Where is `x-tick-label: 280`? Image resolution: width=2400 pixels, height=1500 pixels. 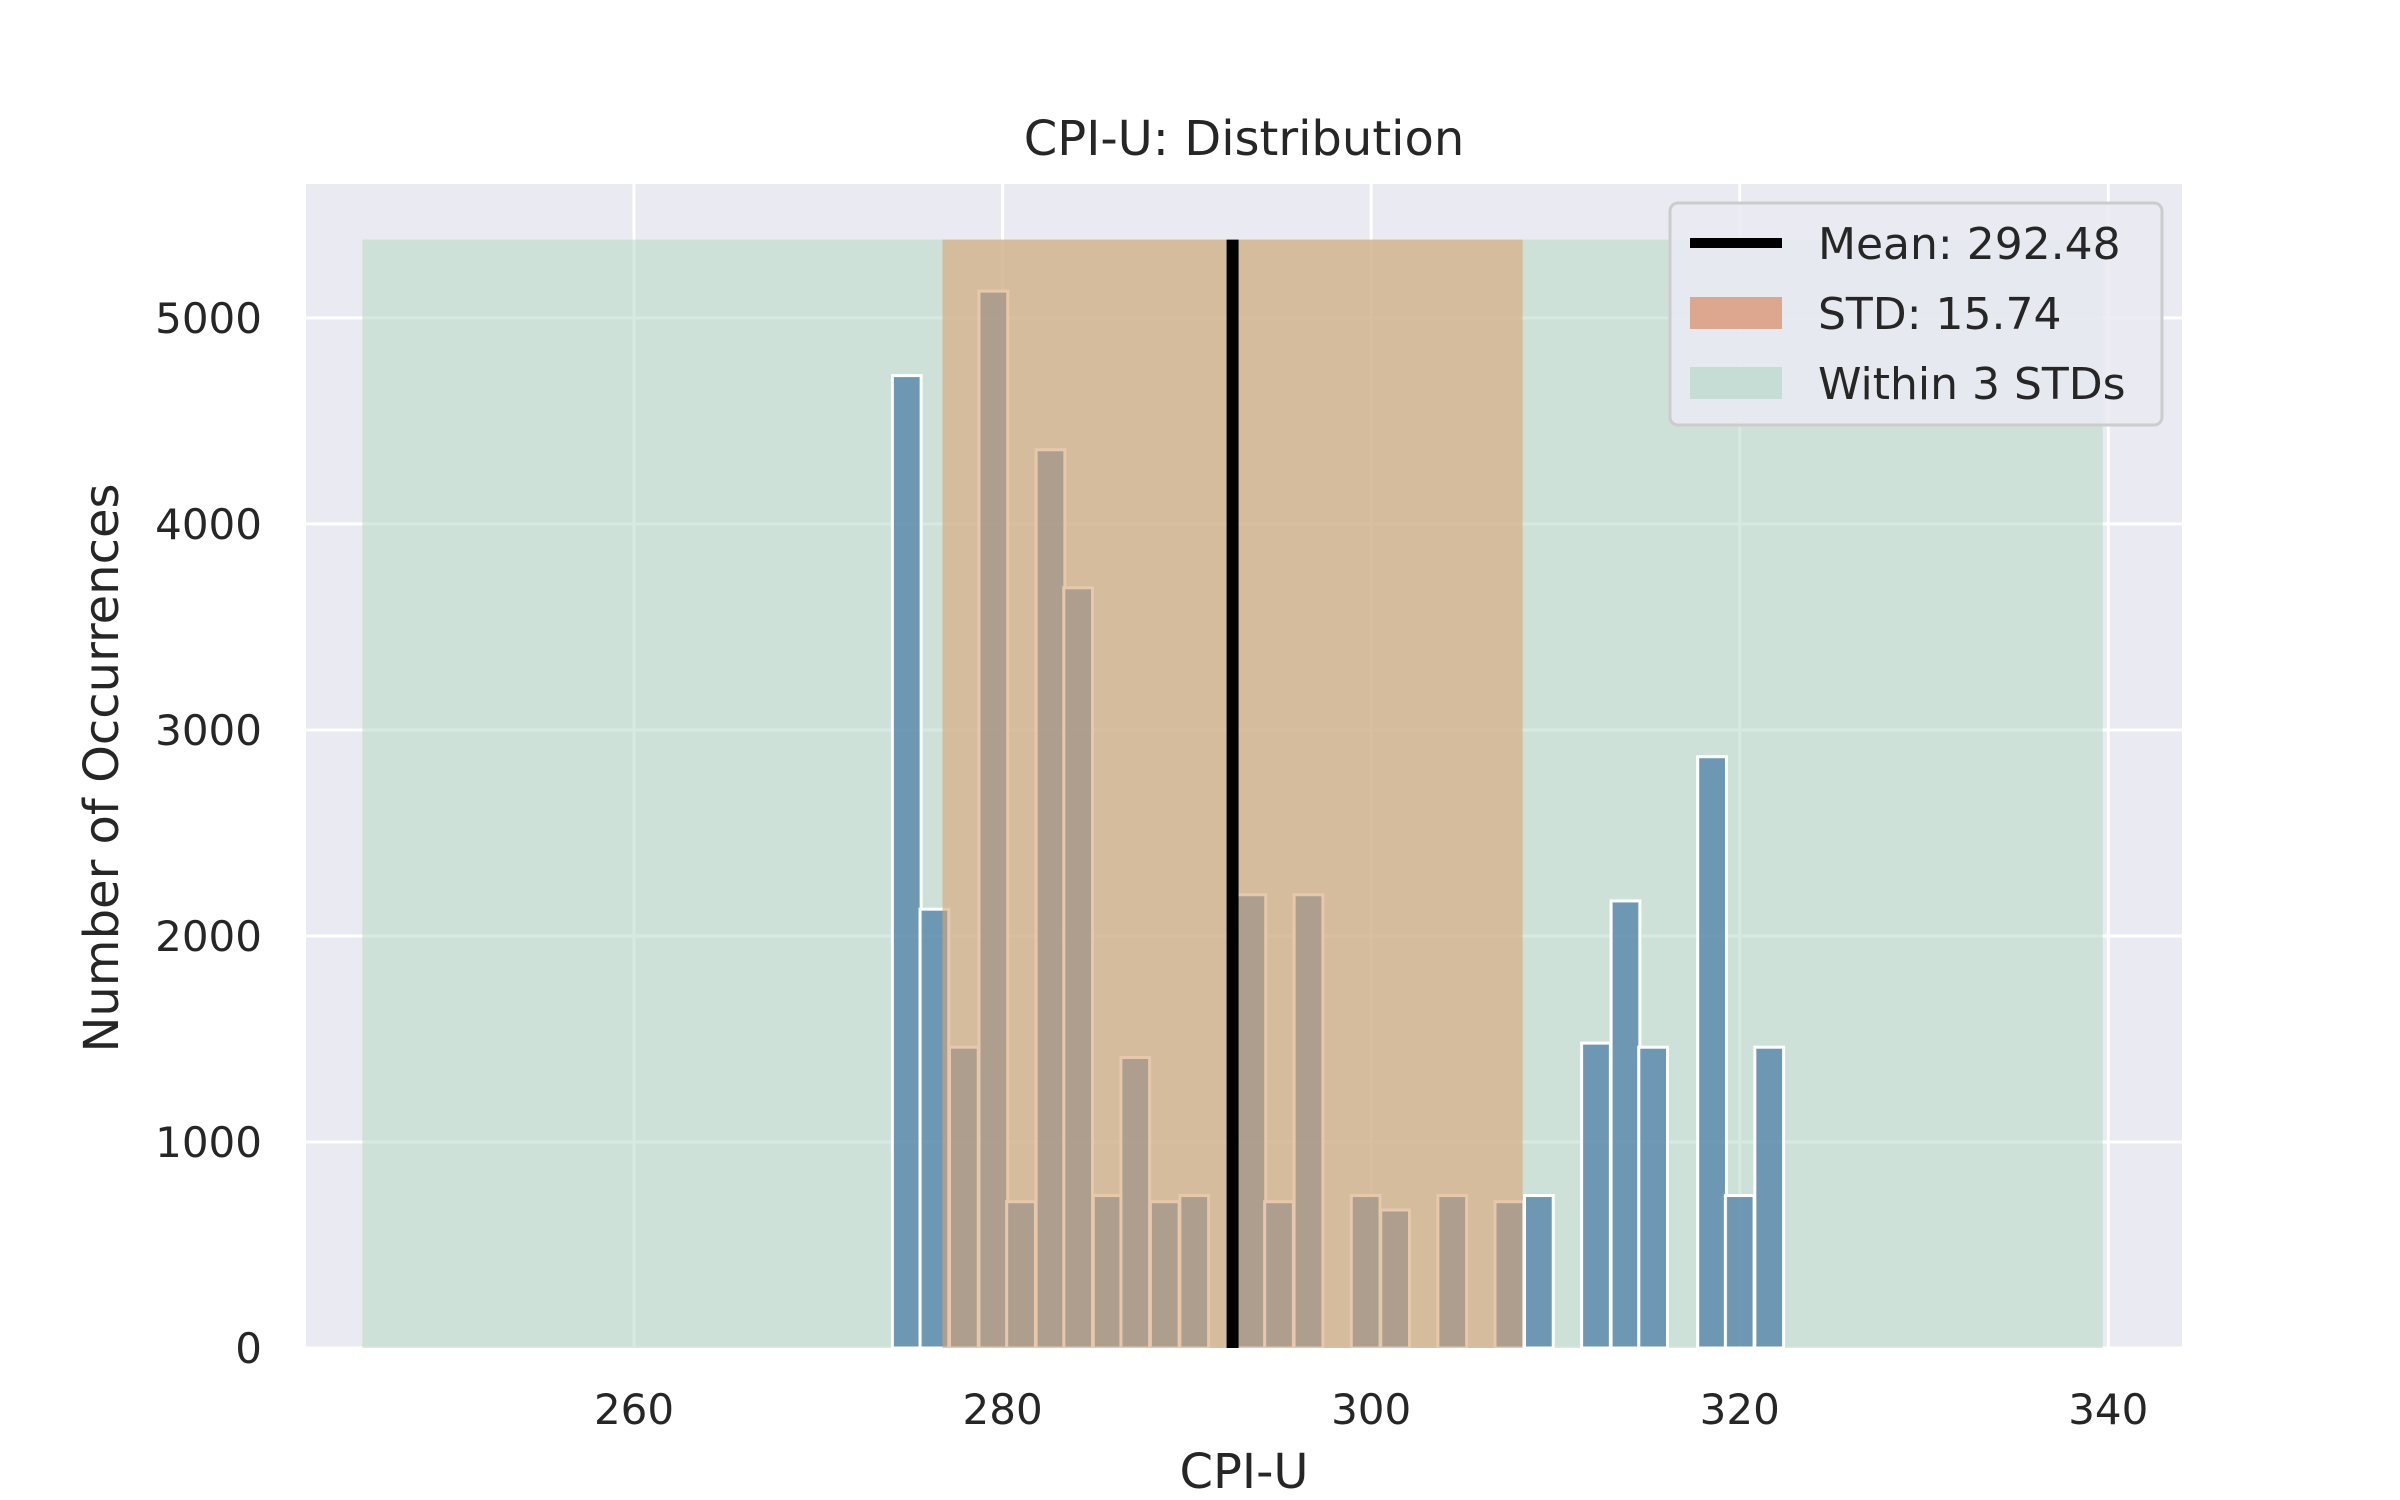 x-tick-label: 280 is located at coordinates (1003, 1409).